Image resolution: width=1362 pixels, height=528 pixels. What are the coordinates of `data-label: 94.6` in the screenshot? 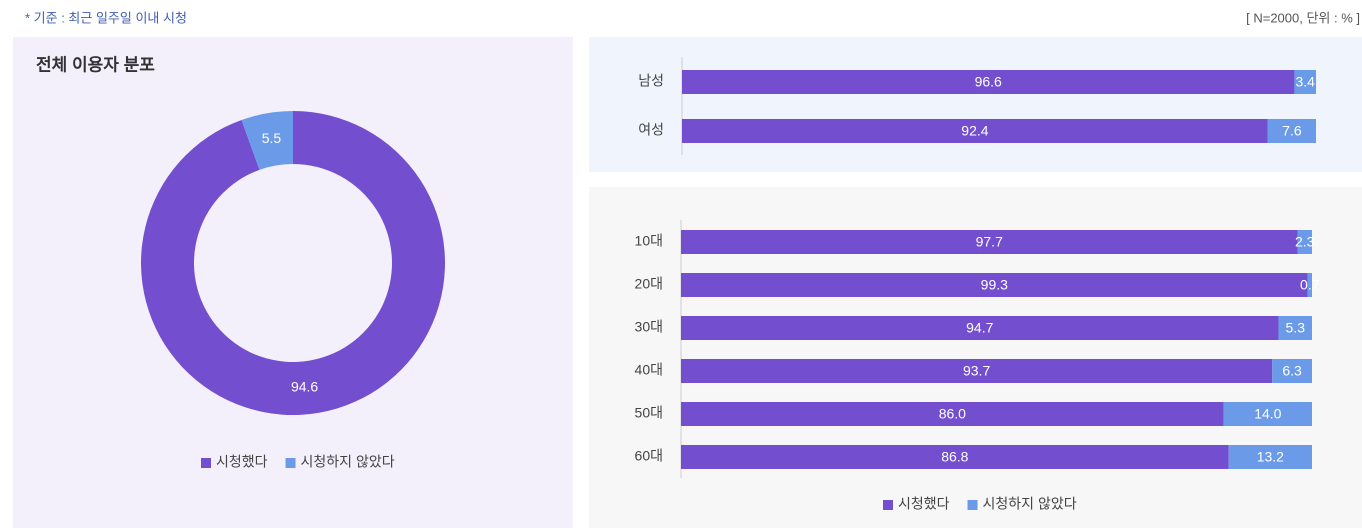 It's located at (304, 387).